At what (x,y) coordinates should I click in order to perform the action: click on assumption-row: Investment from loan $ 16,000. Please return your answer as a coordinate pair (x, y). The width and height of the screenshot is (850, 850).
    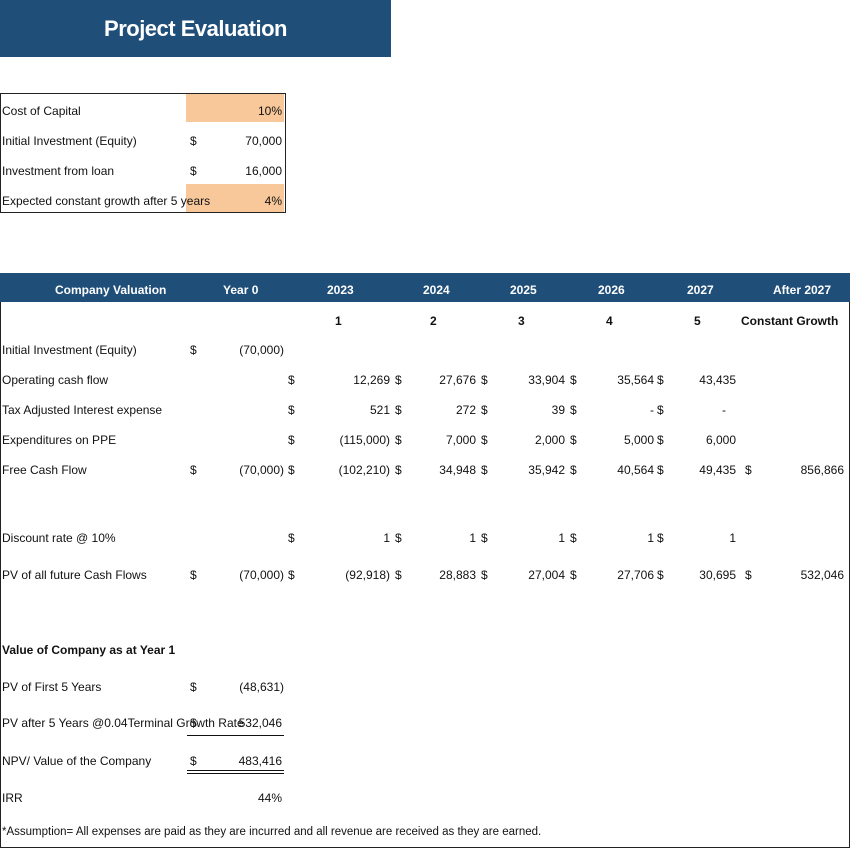
    Looking at the image, I should click on (143, 171).